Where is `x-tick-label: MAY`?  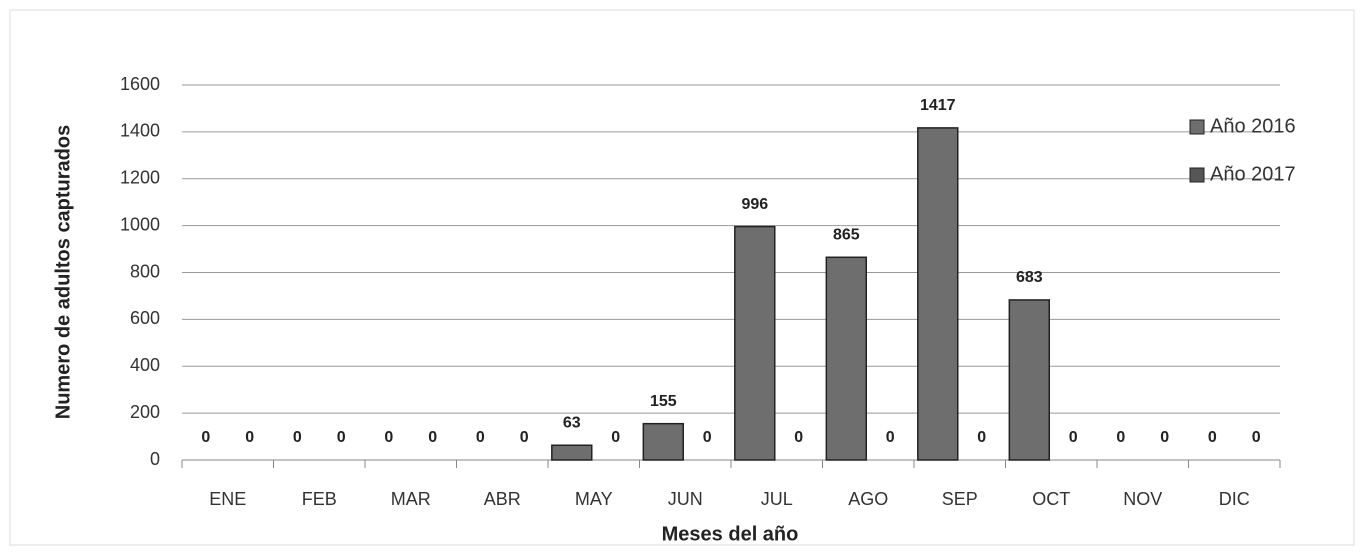
x-tick-label: MAY is located at coordinates (594, 499).